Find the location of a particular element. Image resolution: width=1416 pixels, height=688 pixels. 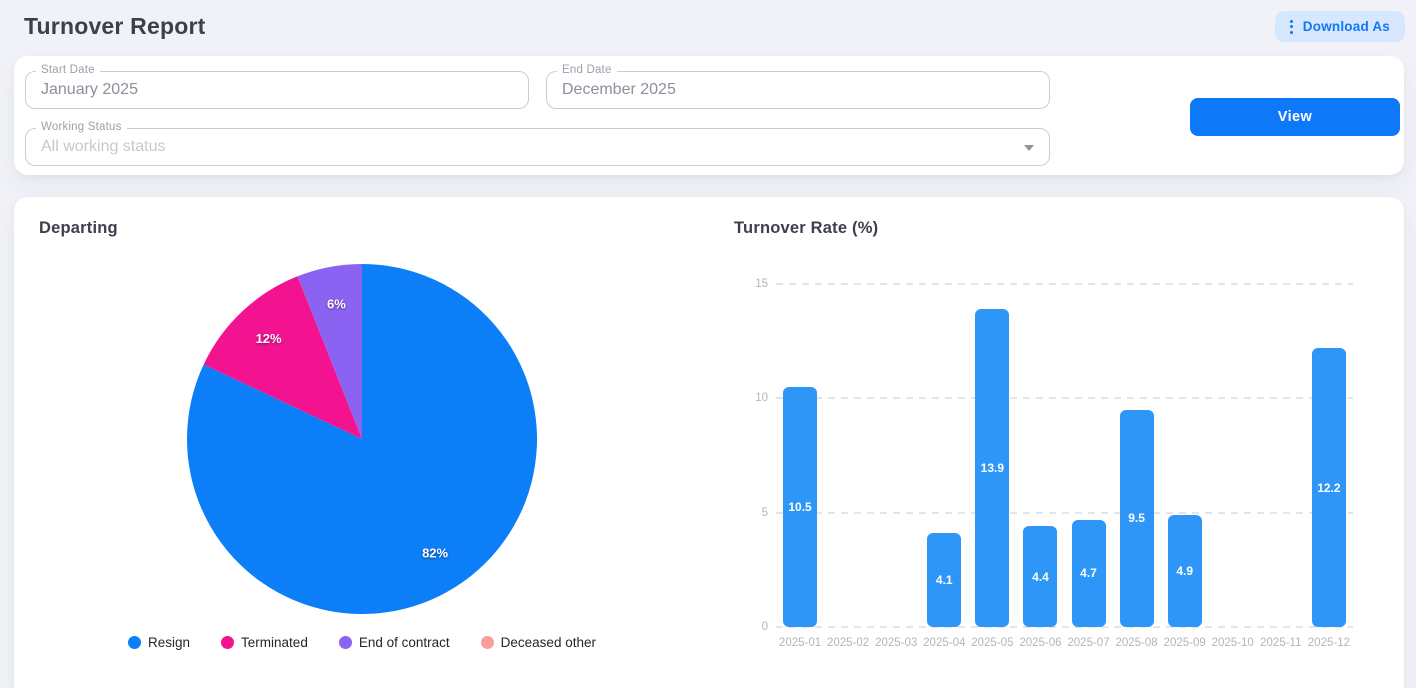

bar-value-label: 12.2 is located at coordinates (1329, 487).